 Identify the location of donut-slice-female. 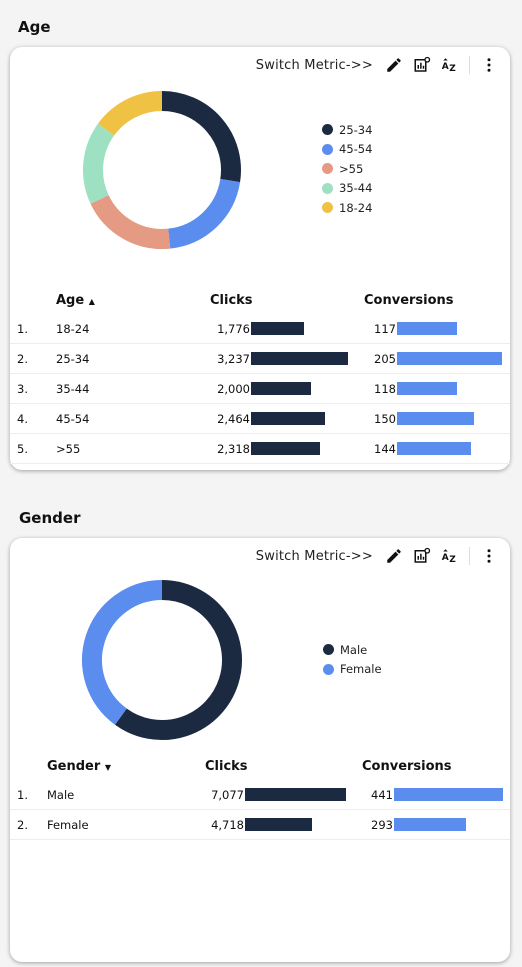
(122, 652).